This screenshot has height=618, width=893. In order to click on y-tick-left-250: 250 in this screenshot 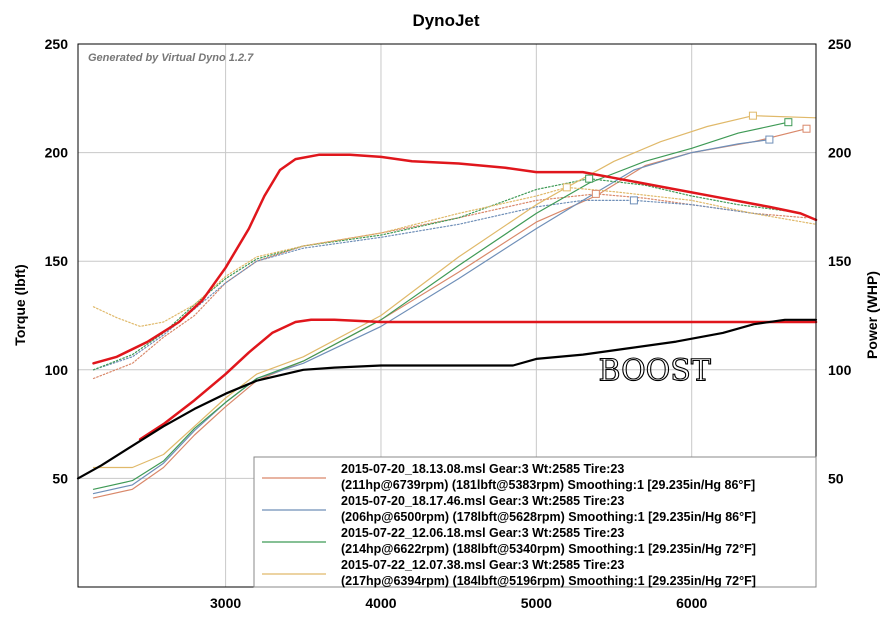, I will do `click(57, 44)`.